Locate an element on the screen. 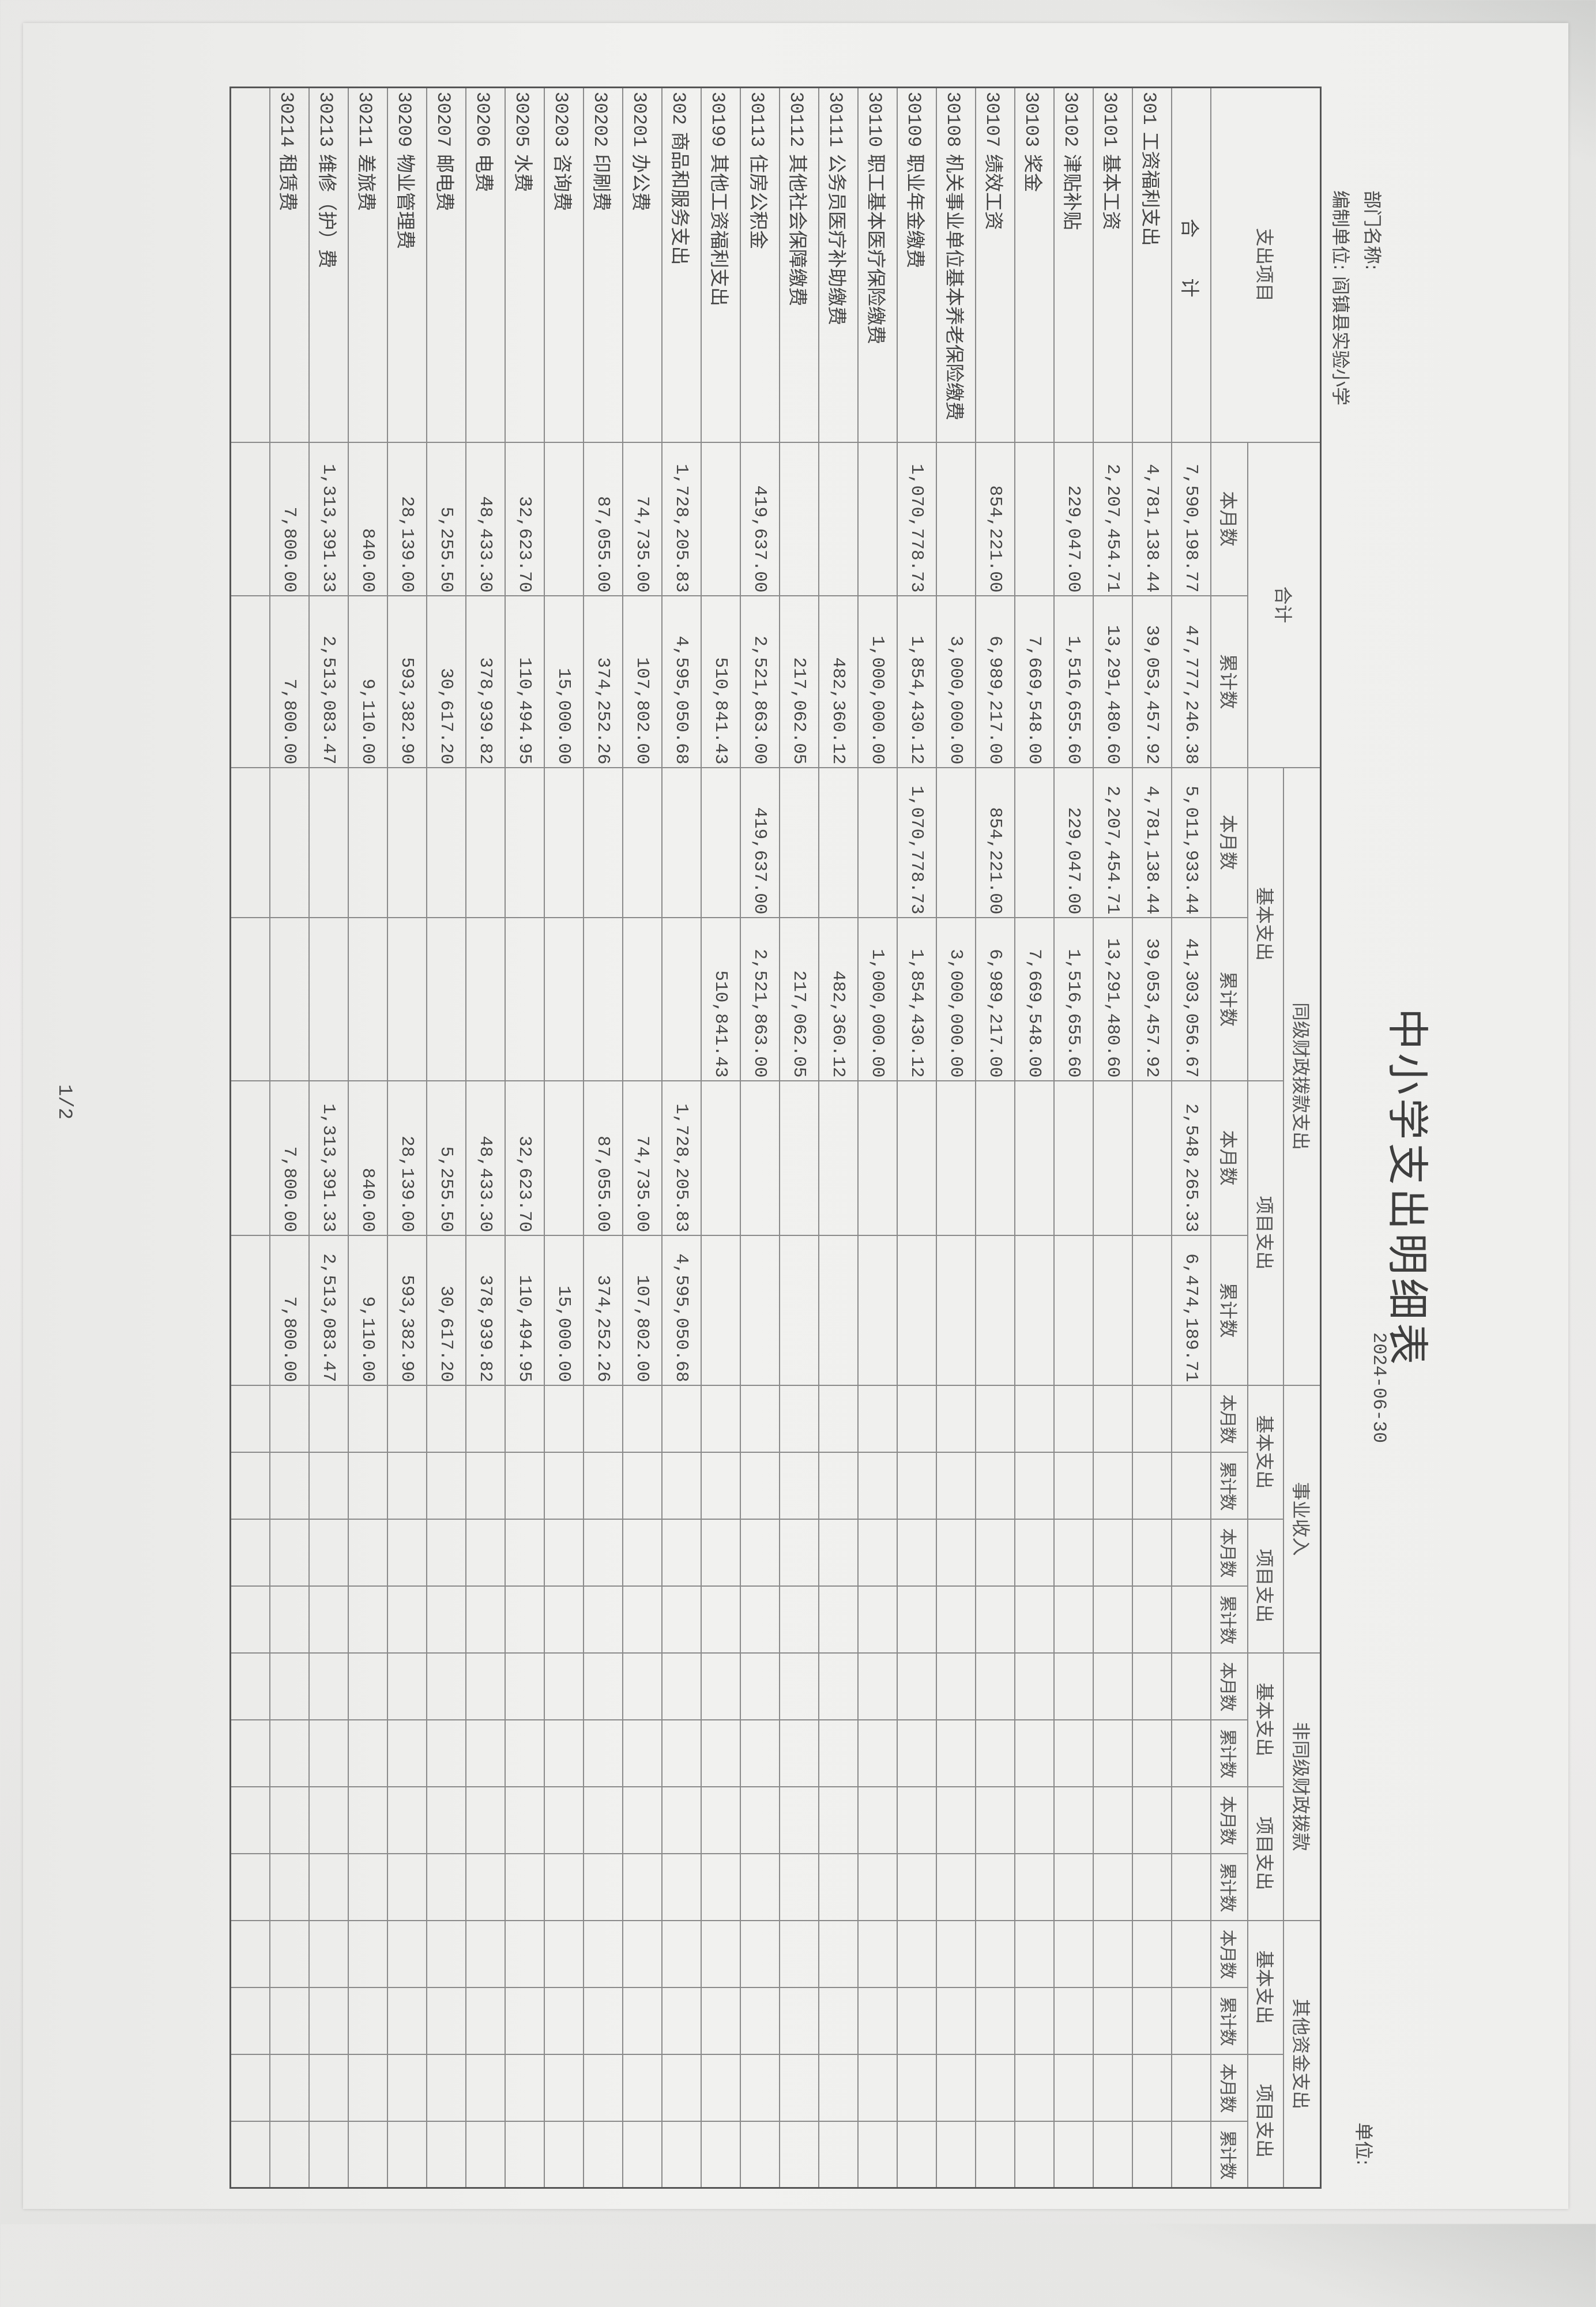  preparer-line: 编制单位: 阎镇县实验小学 is located at coordinates (1341, 297).